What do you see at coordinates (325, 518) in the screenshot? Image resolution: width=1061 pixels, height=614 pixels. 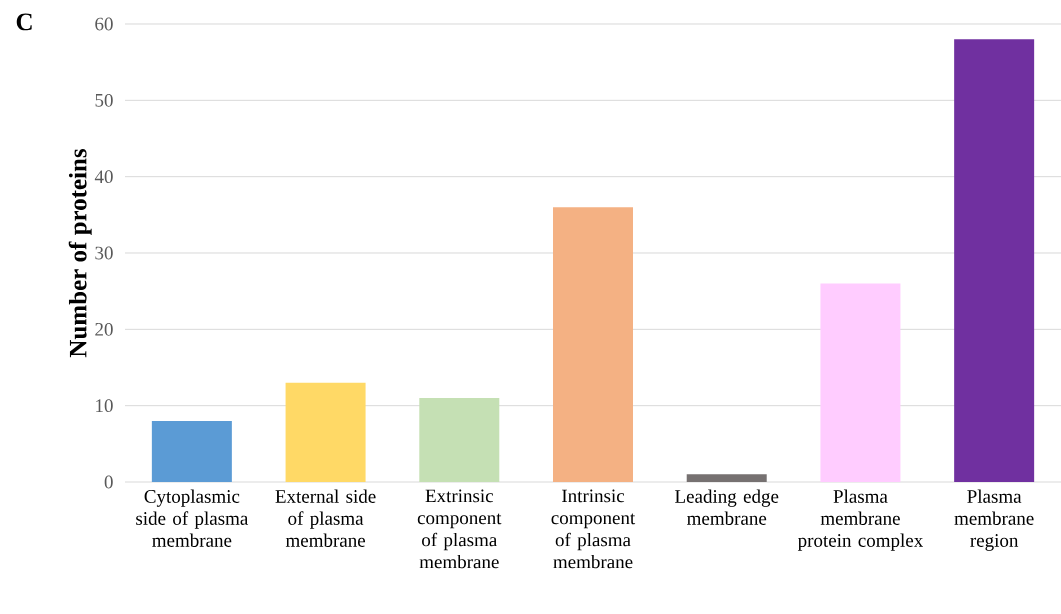 I see `x-tick-label: External side of plasma membrane` at bounding box center [325, 518].